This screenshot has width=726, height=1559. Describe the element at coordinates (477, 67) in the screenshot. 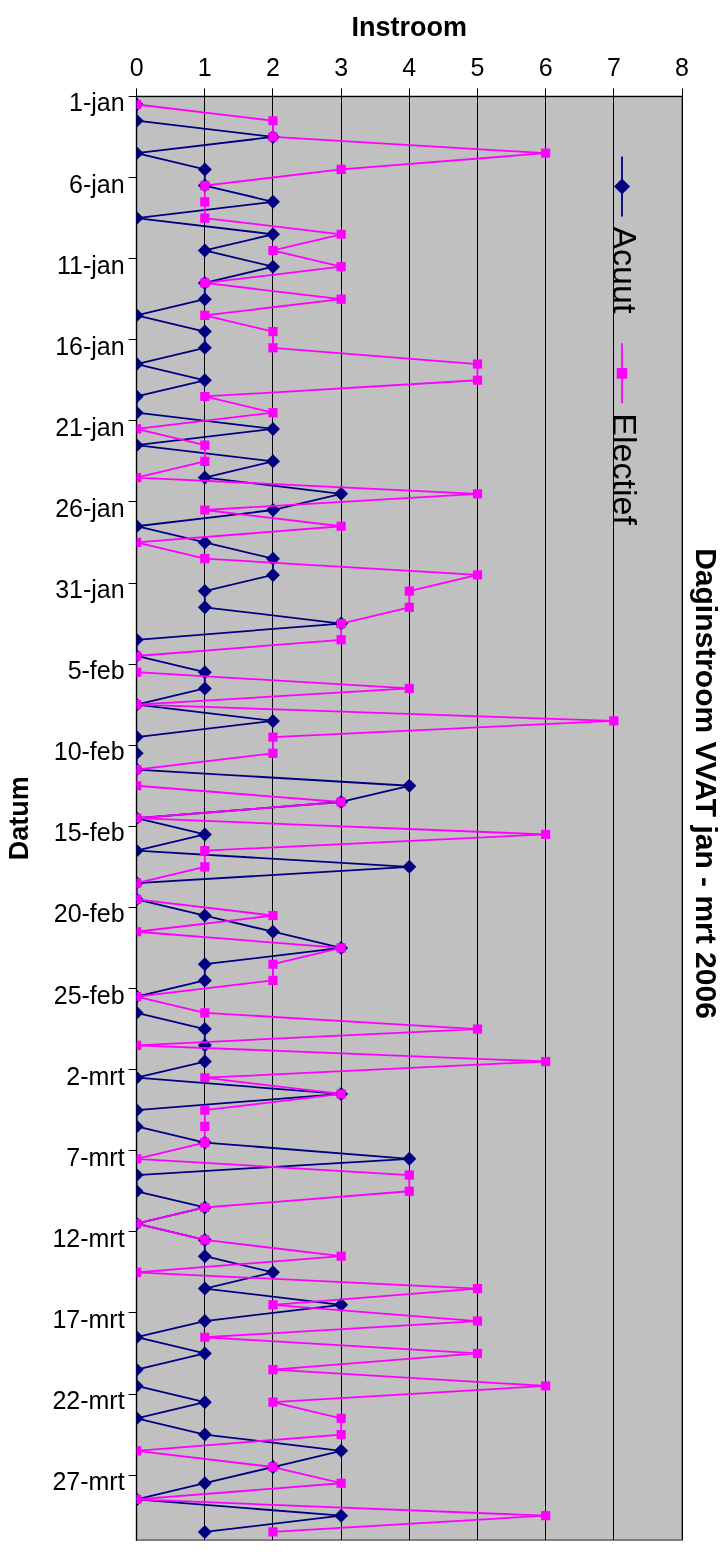

I see `x-tick-label: 5` at that location.